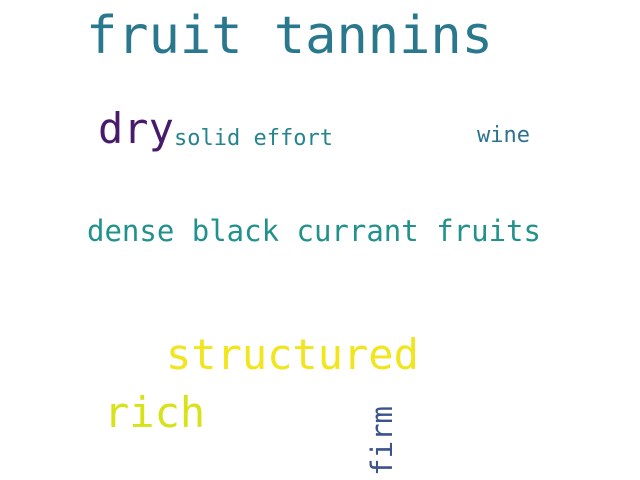  Describe the element at coordinates (136, 128) in the screenshot. I see `word-dry: dry` at that location.